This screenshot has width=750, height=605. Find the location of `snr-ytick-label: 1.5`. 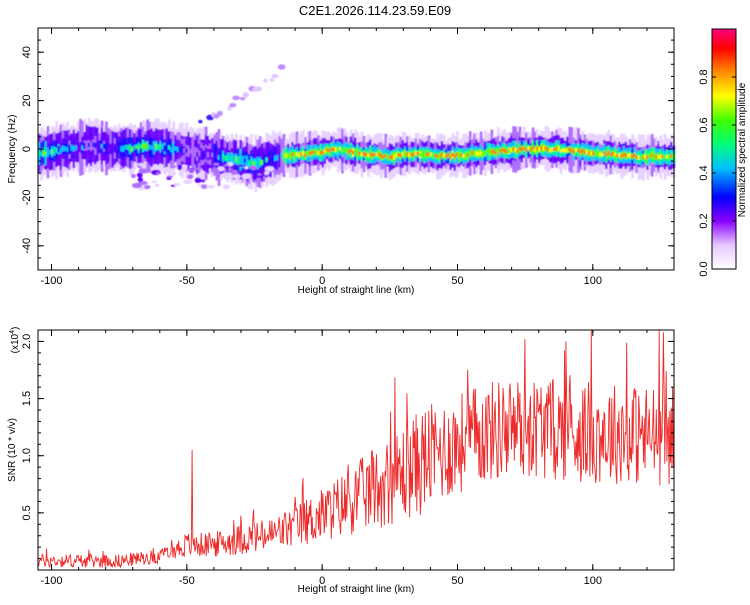

snr-ytick-label: 1.5 is located at coordinates (27, 398).